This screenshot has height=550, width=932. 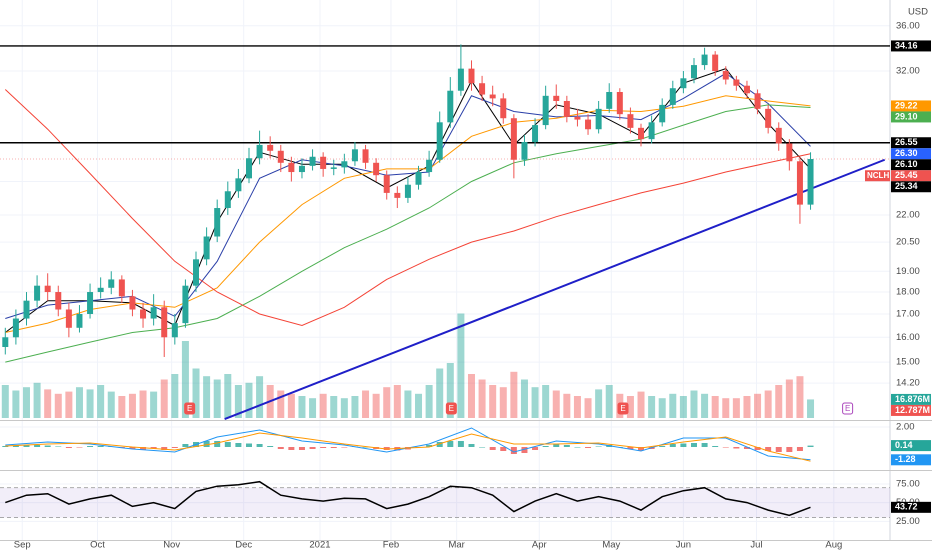 I want to click on x-tick-label: Apr, so click(x=539, y=545).